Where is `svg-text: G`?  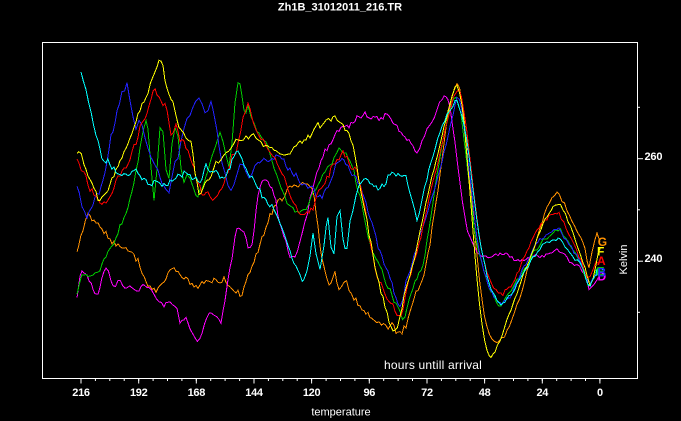
svg-text: G is located at coordinates (602, 242).